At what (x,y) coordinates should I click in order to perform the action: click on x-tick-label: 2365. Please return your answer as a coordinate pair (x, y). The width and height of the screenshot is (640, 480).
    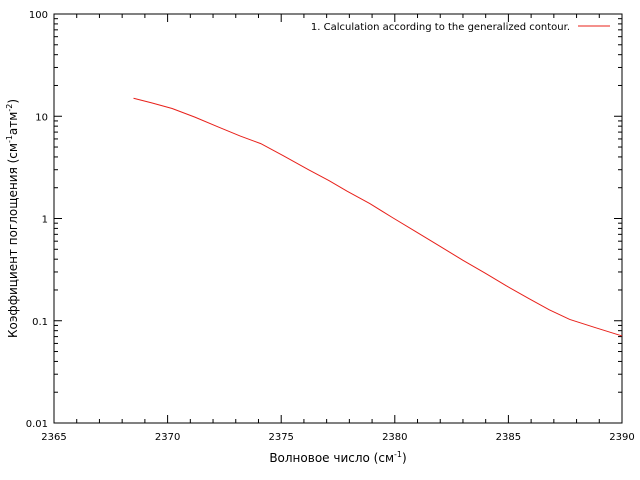
    Looking at the image, I should click on (53, 437).